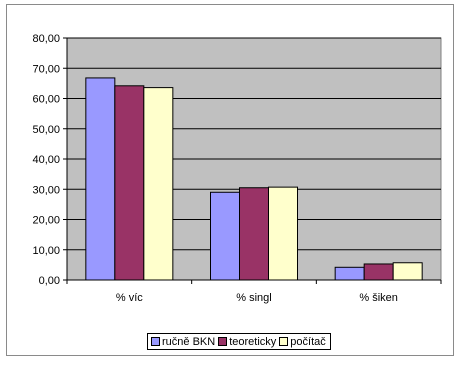 This screenshot has height=365, width=460. Describe the element at coordinates (46, 190) in the screenshot. I see `y-tick-label: 30,00` at that location.